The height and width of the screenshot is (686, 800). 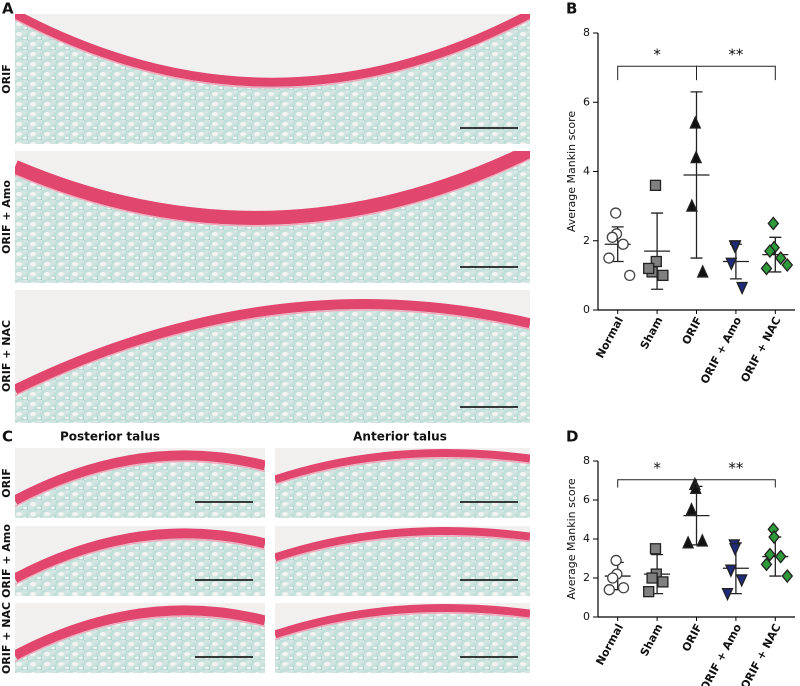 What do you see at coordinates (652, 333) in the screenshot?
I see `x-tick-label: Sham` at bounding box center [652, 333].